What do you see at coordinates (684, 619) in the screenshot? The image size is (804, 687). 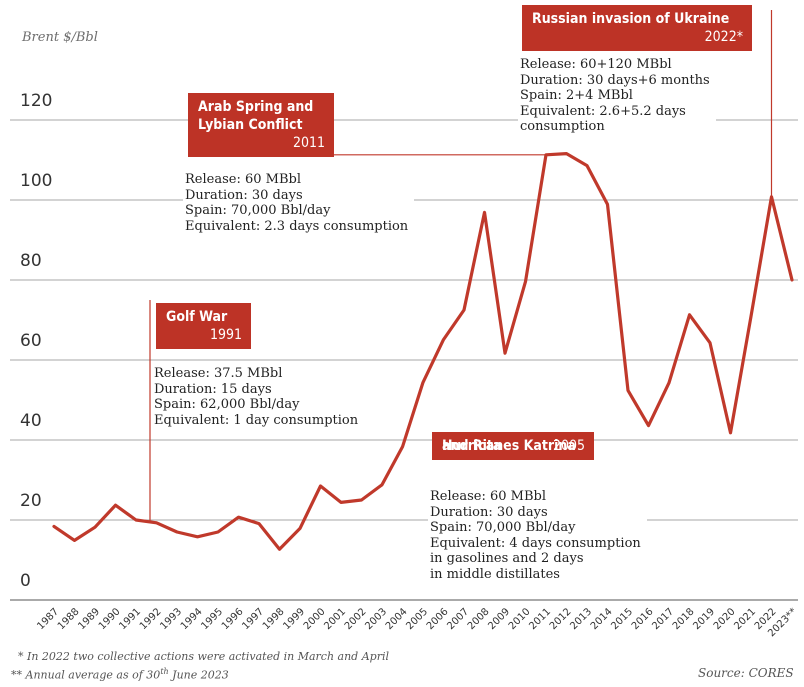 I see `x-tick-2018: 2018` at bounding box center [684, 619].